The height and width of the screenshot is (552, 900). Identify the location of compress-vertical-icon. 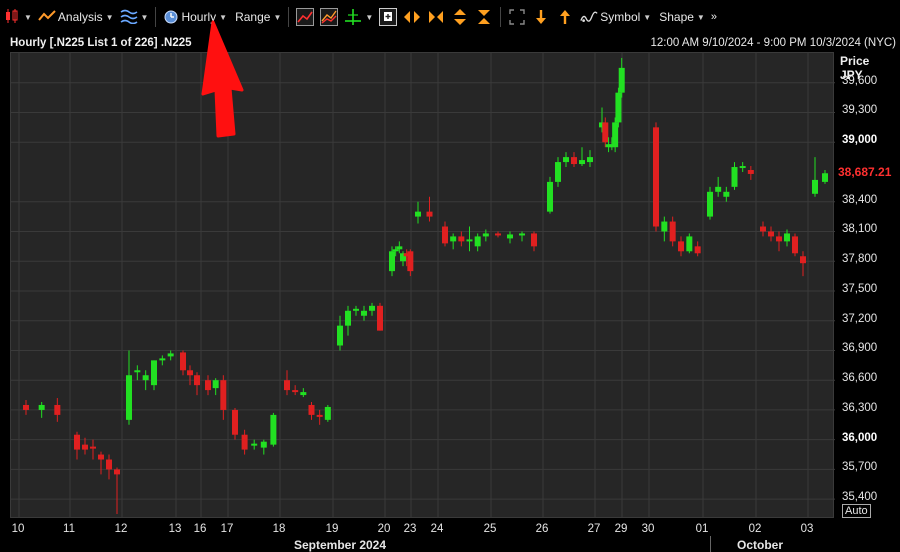
(484, 17).